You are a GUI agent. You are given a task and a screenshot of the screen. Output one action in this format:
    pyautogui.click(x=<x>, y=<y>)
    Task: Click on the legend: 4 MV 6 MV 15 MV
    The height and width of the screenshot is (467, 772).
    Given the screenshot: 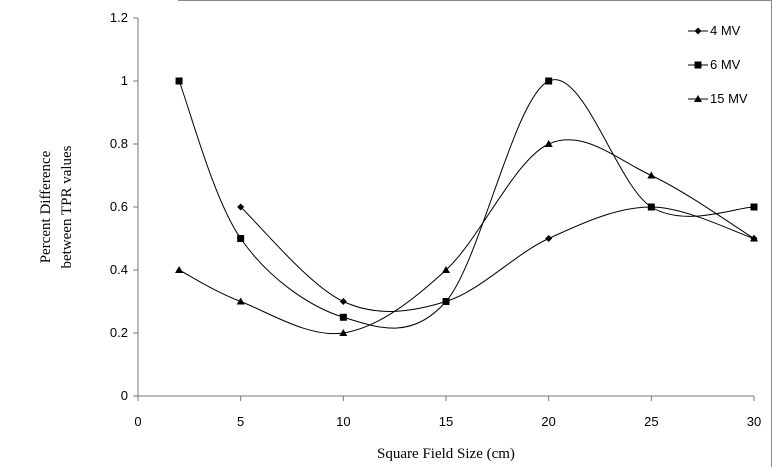 What is the action you would take?
    pyautogui.click(x=718, y=64)
    